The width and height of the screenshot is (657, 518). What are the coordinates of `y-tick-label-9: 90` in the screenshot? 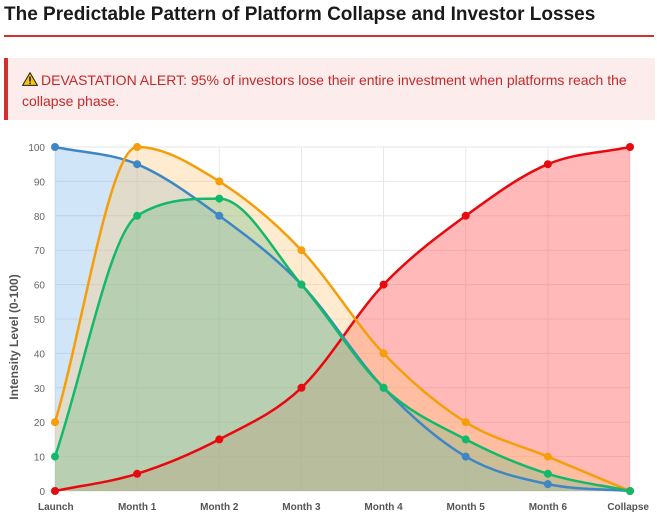 It's located at (40, 182).